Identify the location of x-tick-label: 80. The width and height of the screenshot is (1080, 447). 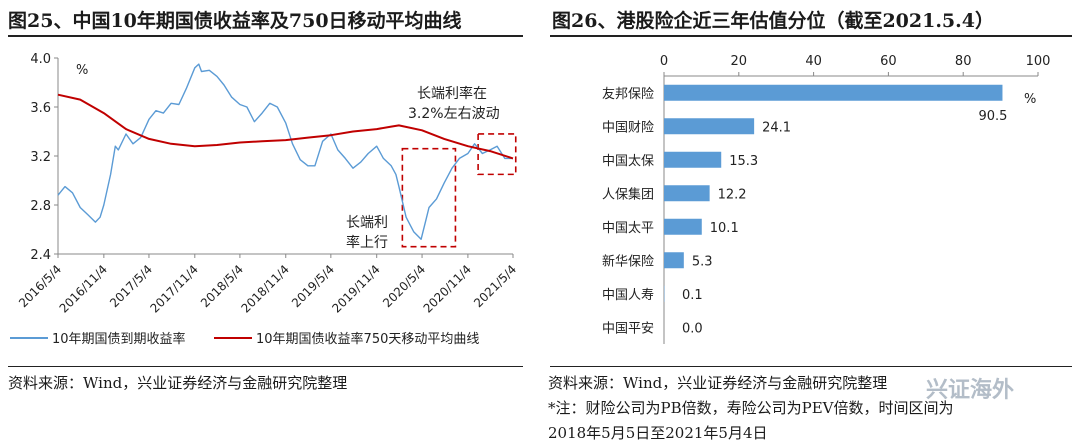
(963, 61).